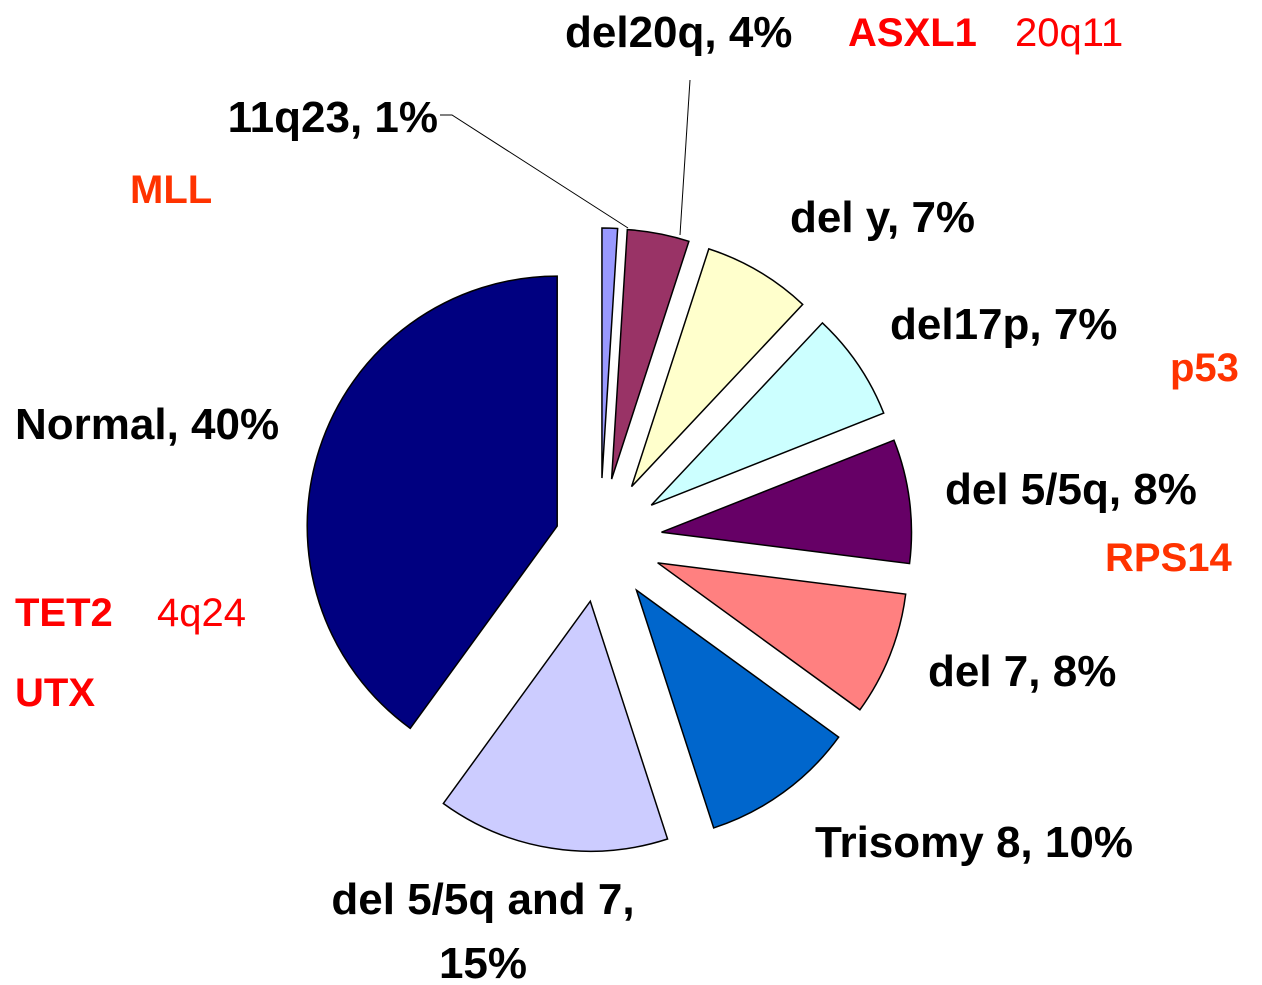 The image size is (1262, 985). What do you see at coordinates (1022, 671) in the screenshot?
I see `slice-label: del 7, 8%` at bounding box center [1022, 671].